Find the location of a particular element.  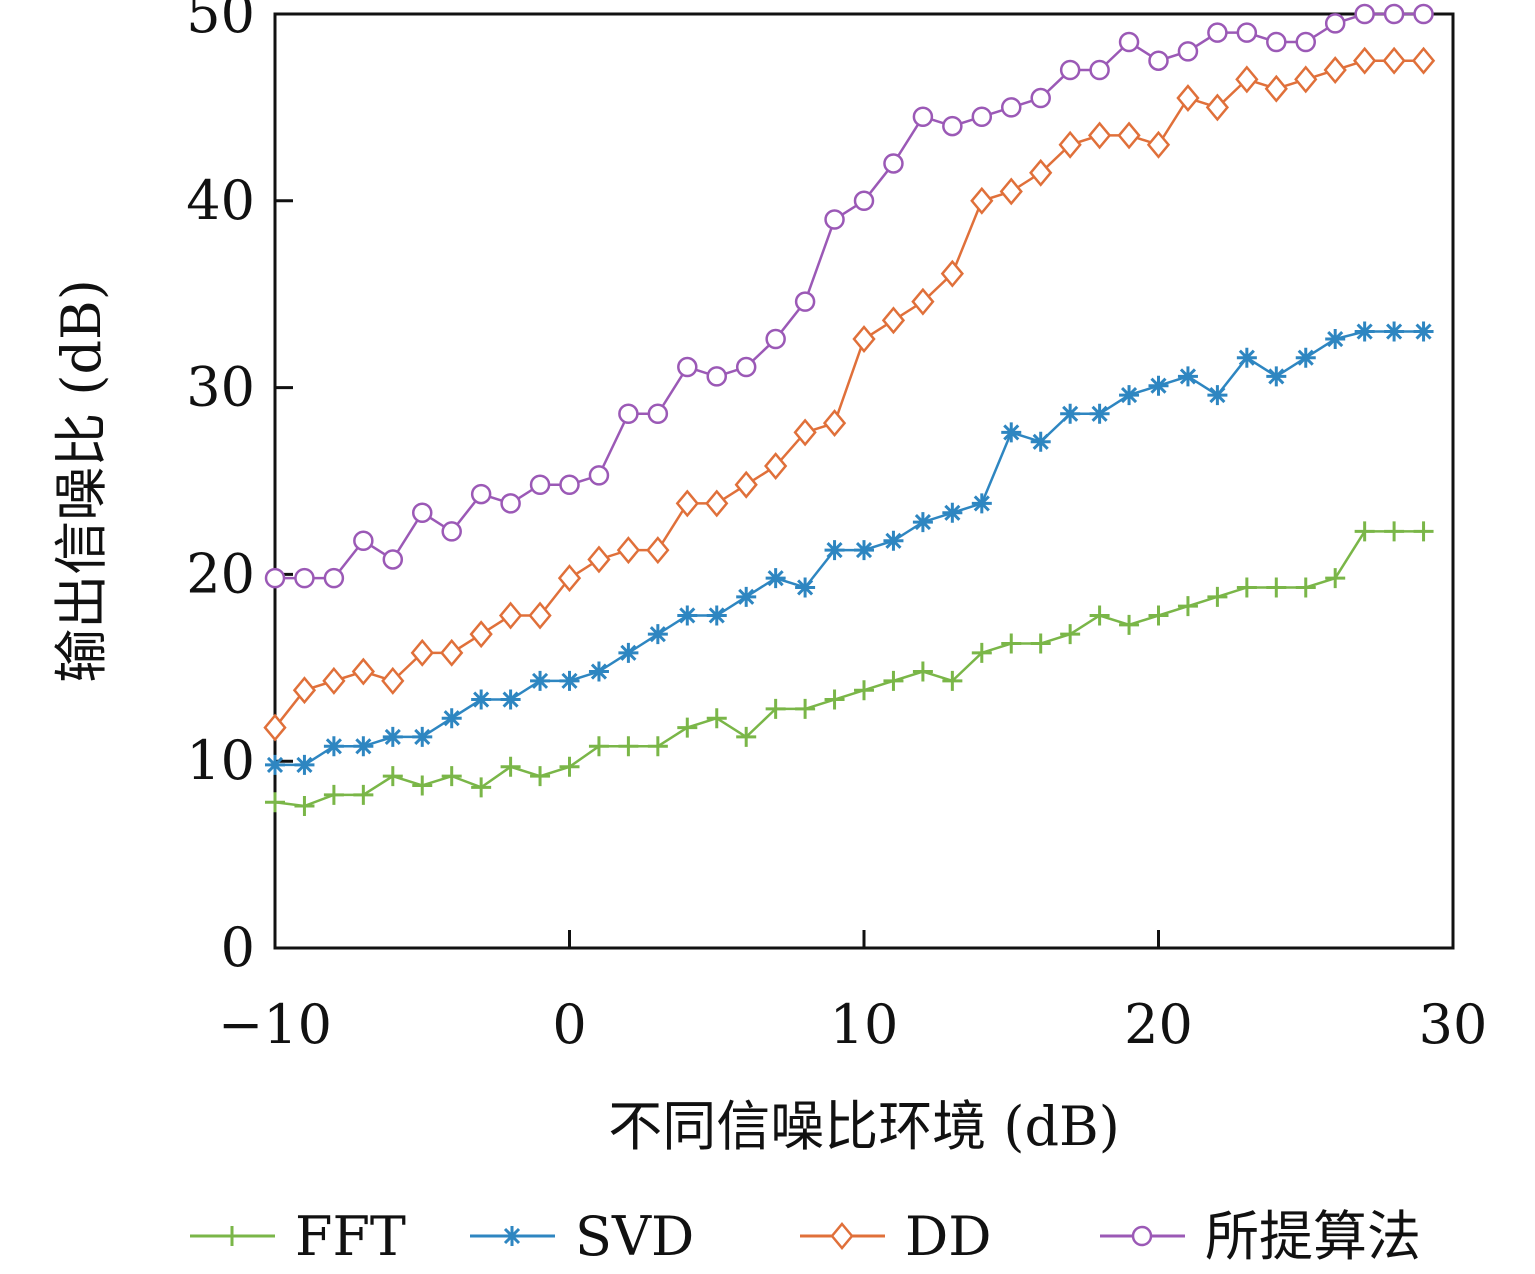

x-tick-label: 0 is located at coordinates (569, 1024).